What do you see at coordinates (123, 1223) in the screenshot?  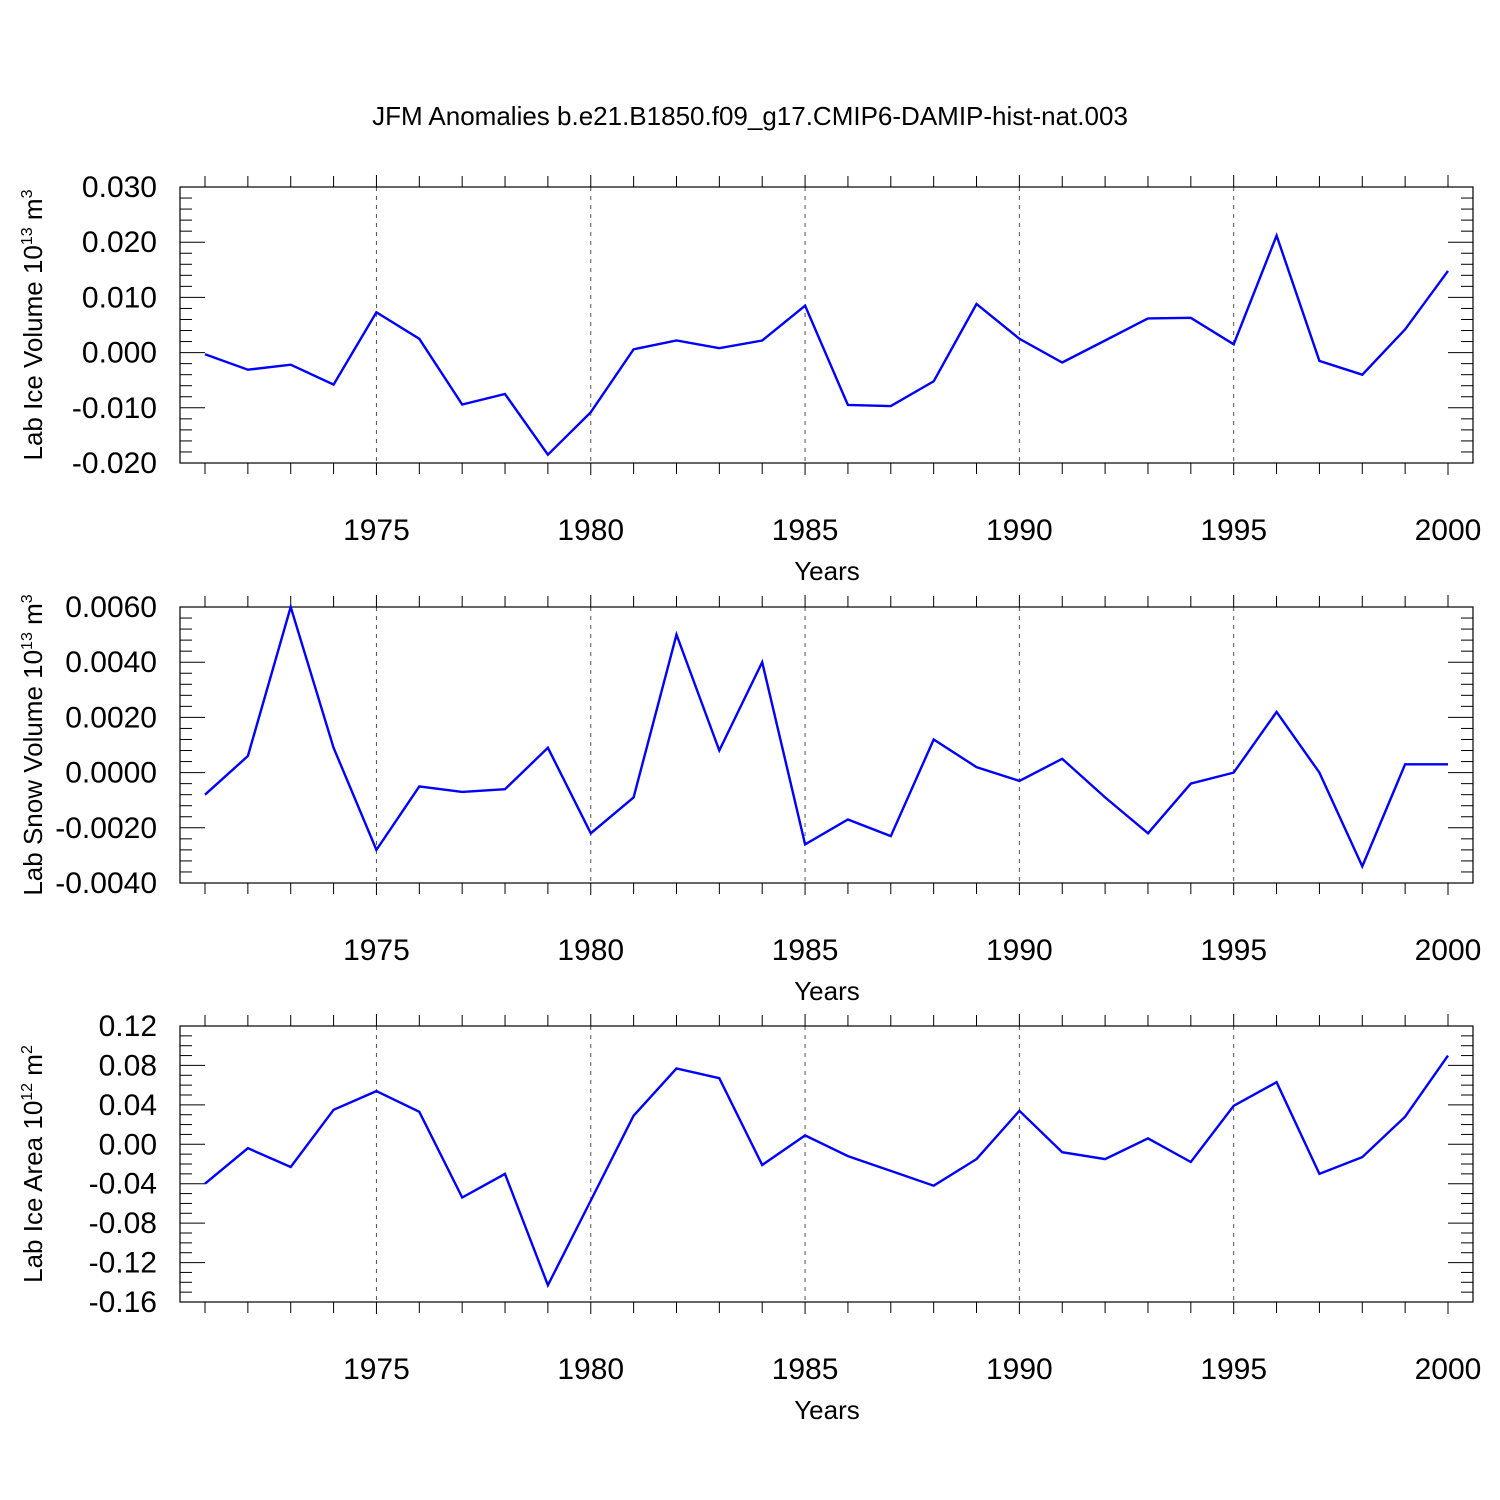 I see `y-tick-label: -0.08` at bounding box center [123, 1223].